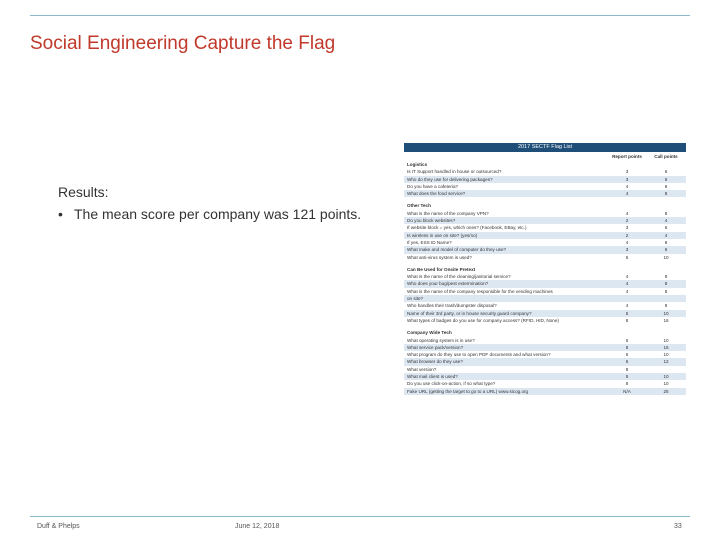 The width and height of the screenshot is (720, 540). What do you see at coordinates (545, 377) in the screenshot?
I see `table-row: What mail client is used? 5 10` at bounding box center [545, 377].